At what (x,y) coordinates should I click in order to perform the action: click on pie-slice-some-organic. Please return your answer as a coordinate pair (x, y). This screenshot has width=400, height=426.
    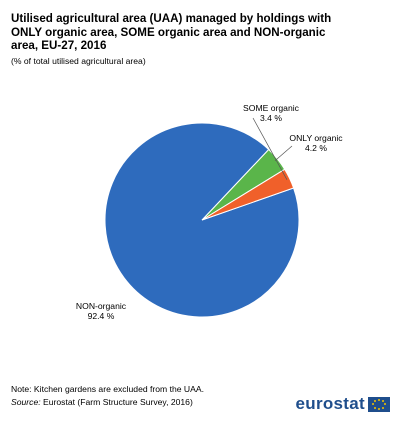
    Looking at the image, I should click on (248, 194).